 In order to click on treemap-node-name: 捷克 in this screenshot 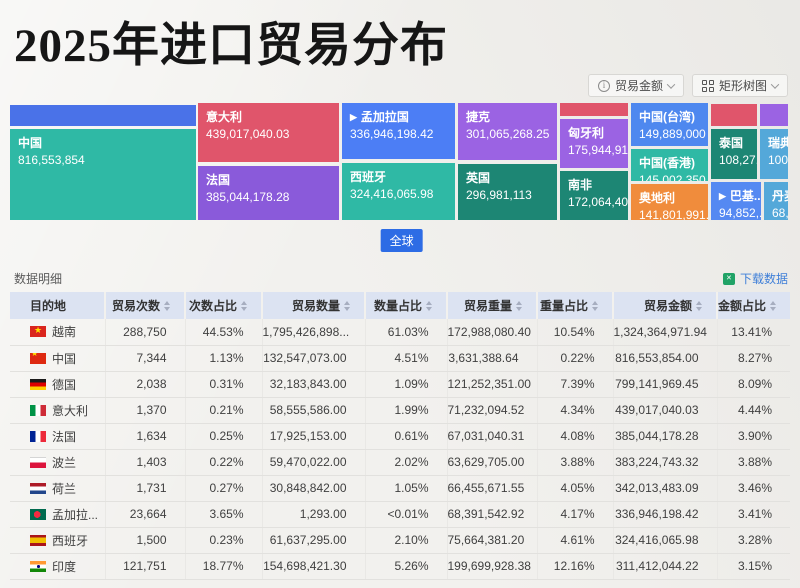, I will do `click(478, 117)`.